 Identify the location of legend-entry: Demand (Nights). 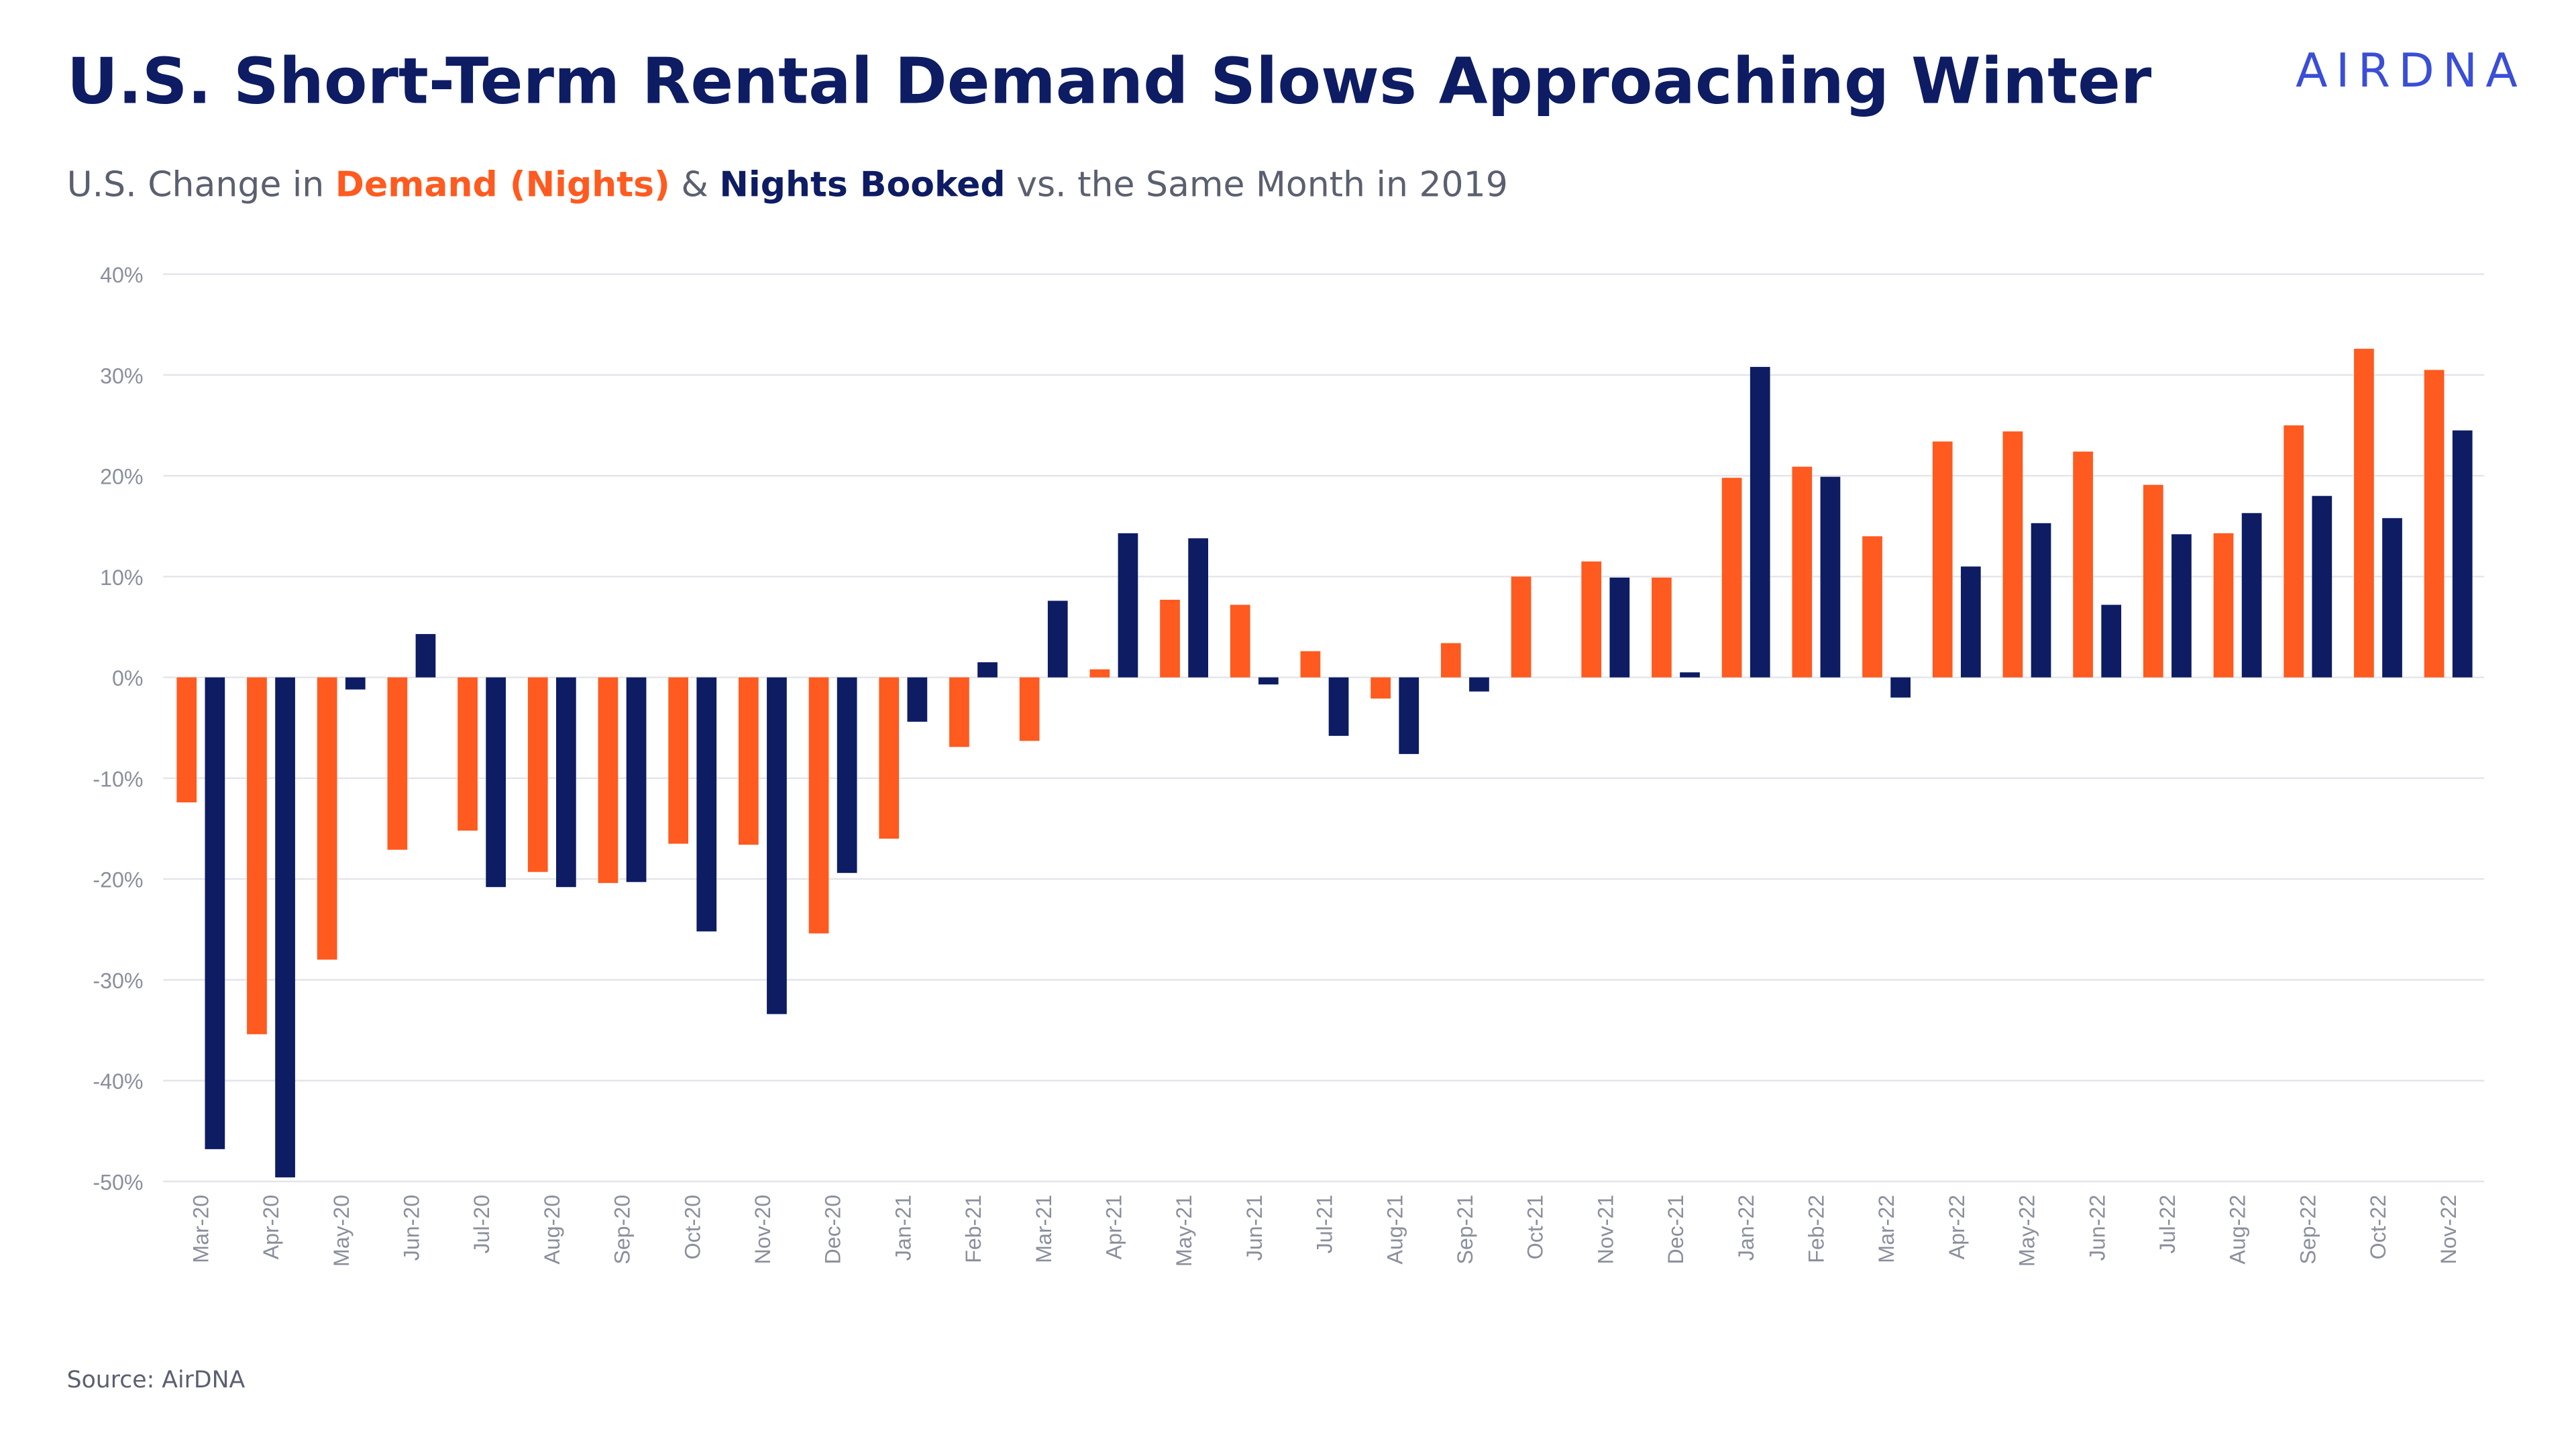
(502, 184).